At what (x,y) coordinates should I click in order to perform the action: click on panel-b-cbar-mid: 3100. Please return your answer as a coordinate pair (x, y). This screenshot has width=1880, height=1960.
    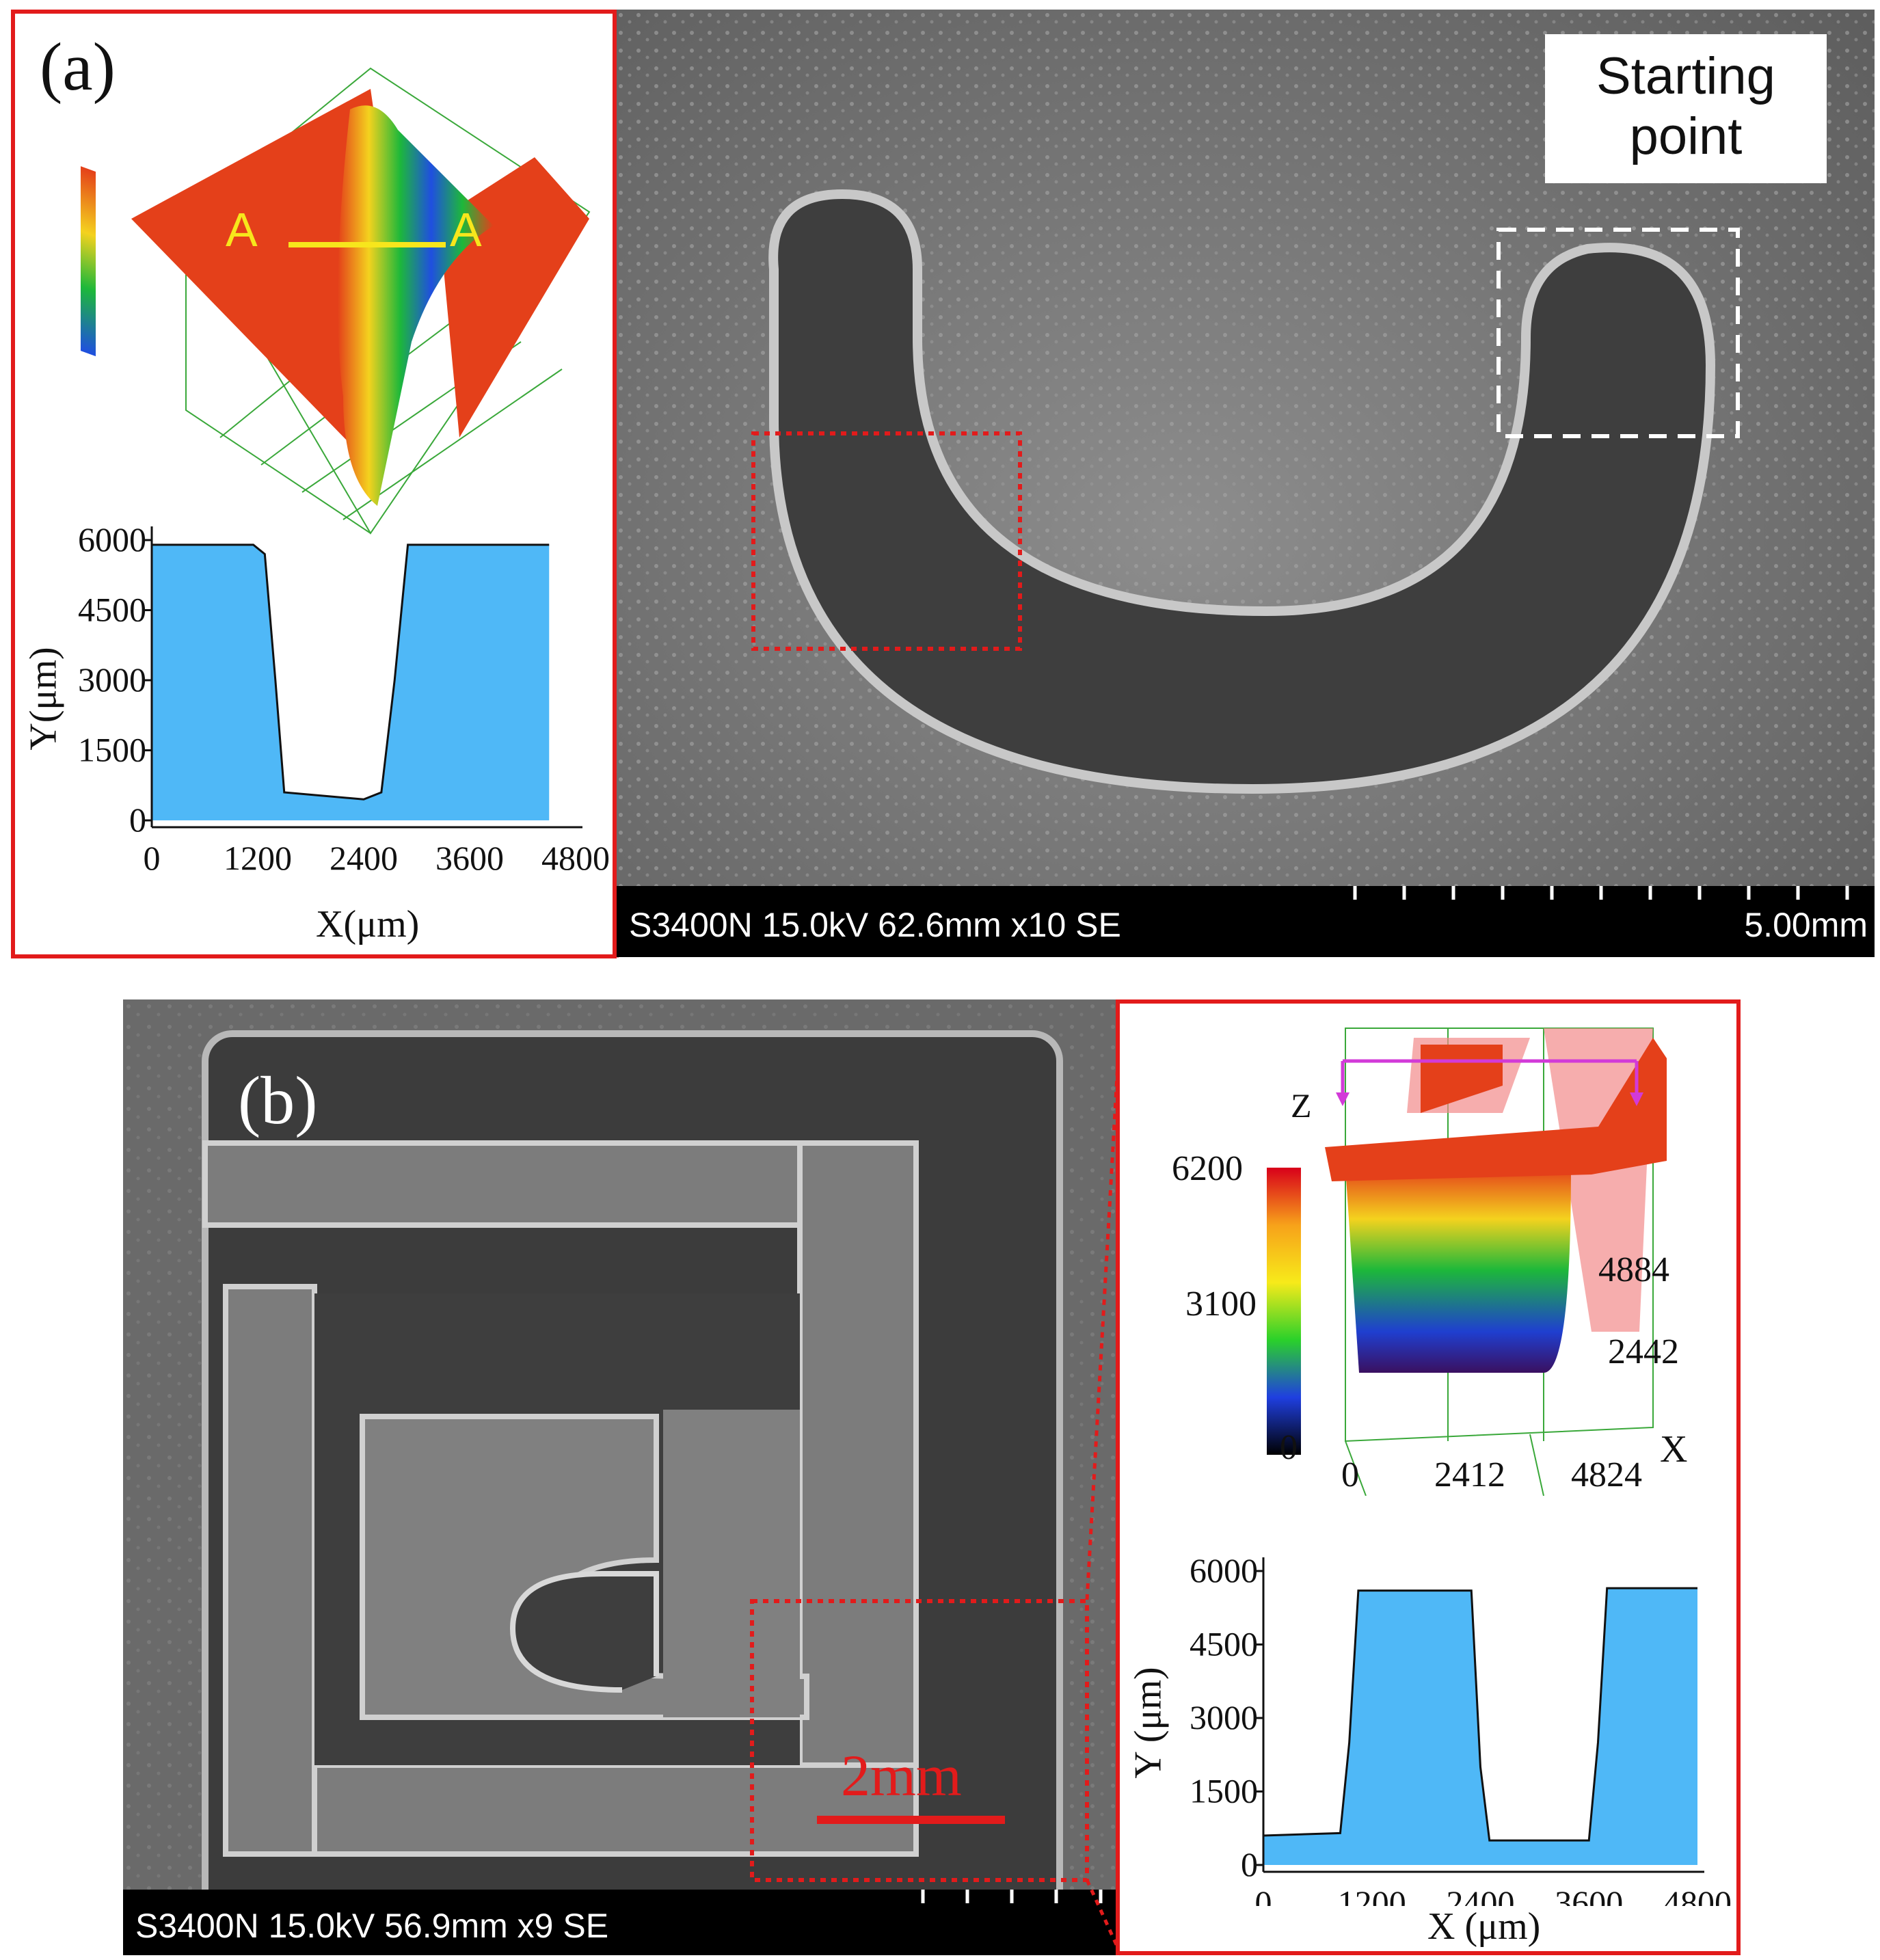
    Looking at the image, I should click on (1221, 1304).